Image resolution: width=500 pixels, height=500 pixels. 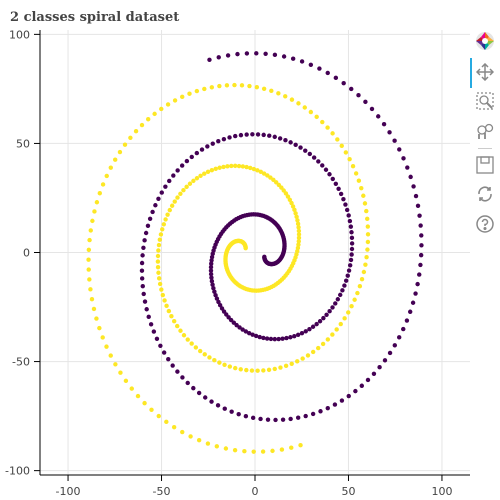 I want to click on help-icon, so click(x=485, y=224).